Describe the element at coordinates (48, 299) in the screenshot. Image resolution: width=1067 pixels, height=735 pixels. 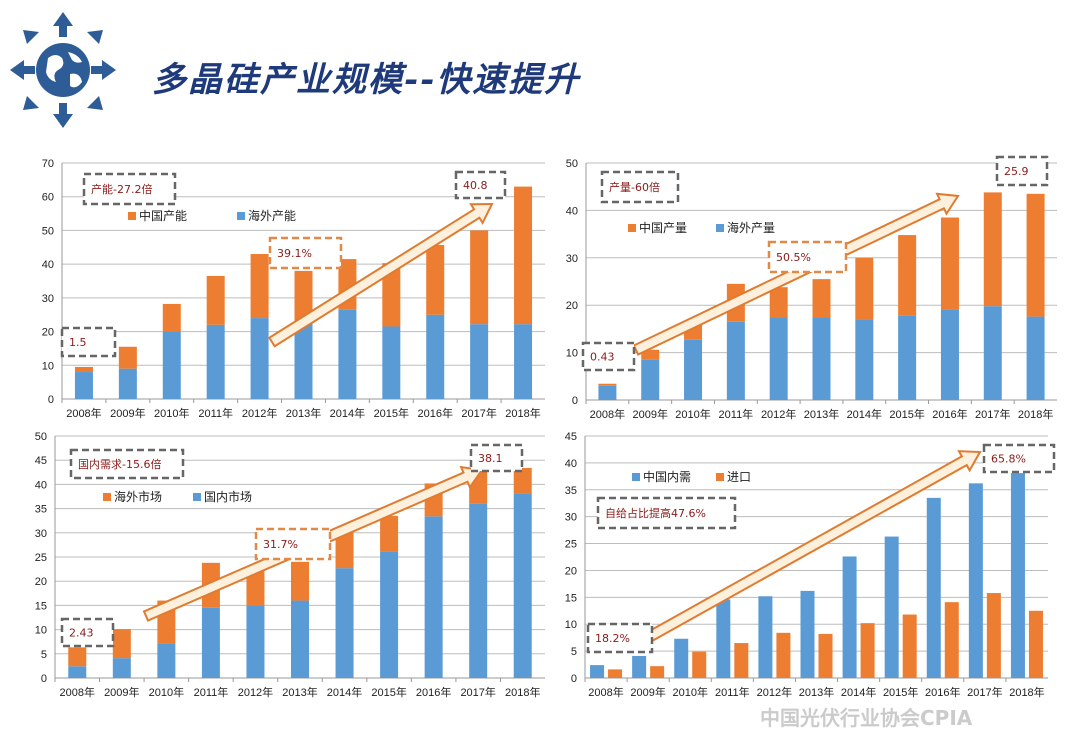
I see `y-tick-label: 30` at that location.